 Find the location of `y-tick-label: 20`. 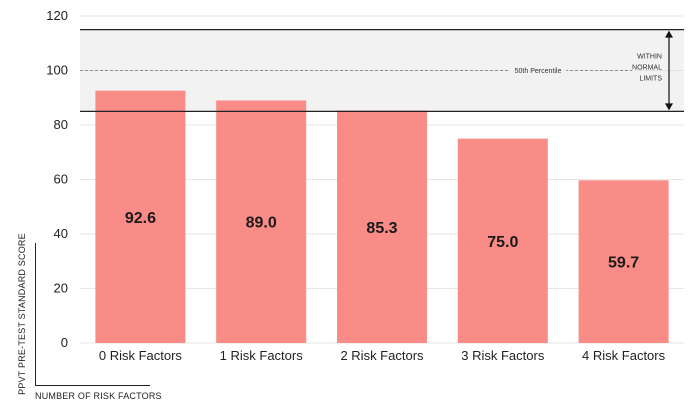

y-tick-label: 20 is located at coordinates (61, 288).